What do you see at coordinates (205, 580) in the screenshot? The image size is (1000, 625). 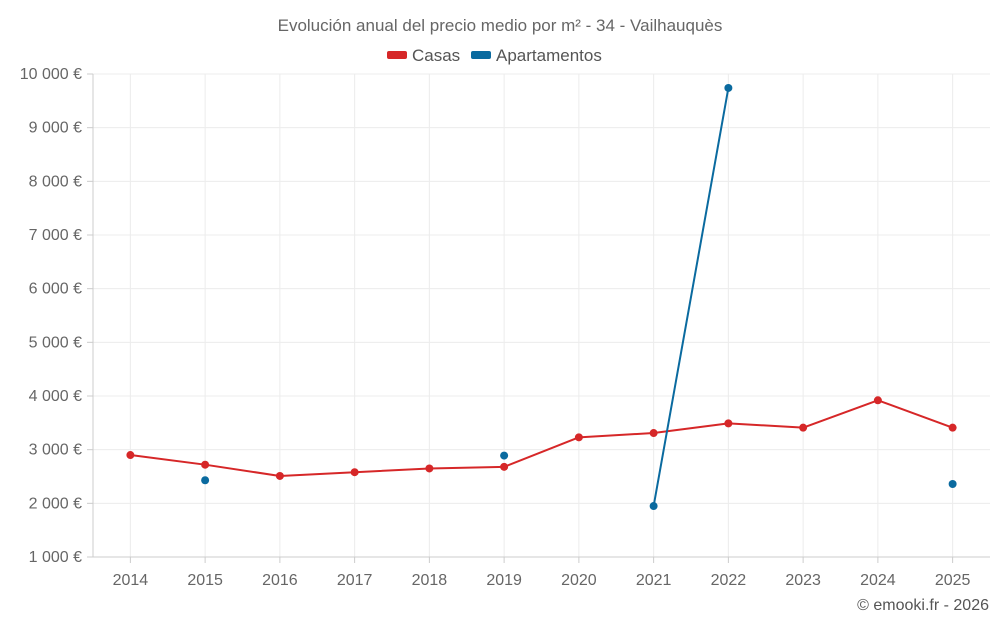 I see `x-tick-label: 2015` at bounding box center [205, 580].